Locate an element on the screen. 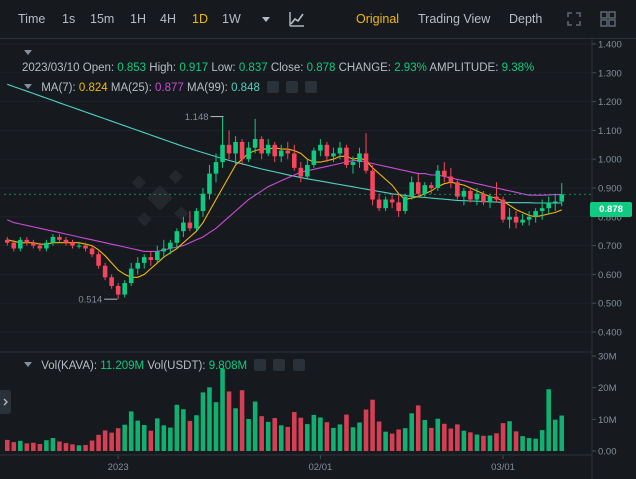 The width and height of the screenshot is (636, 479). interval-1w: 1W is located at coordinates (231, 19).